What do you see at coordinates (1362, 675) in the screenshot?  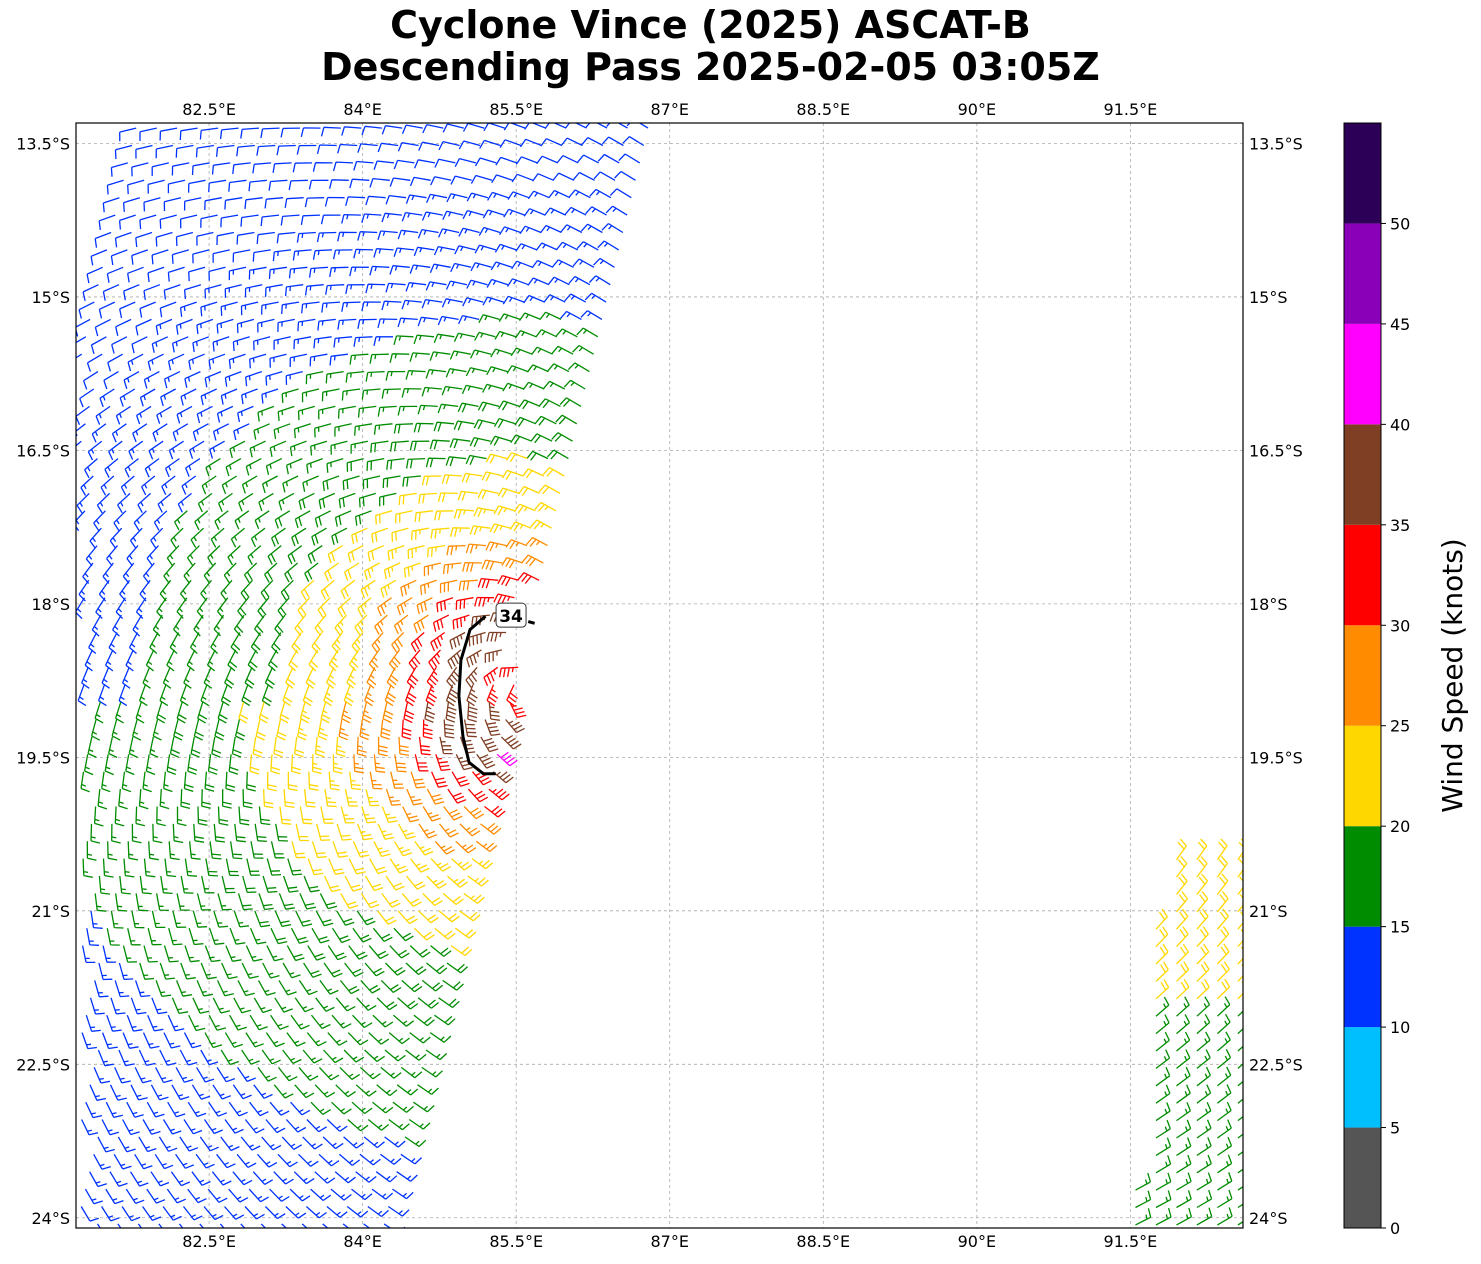 I see `colorbar-frame` at bounding box center [1362, 675].